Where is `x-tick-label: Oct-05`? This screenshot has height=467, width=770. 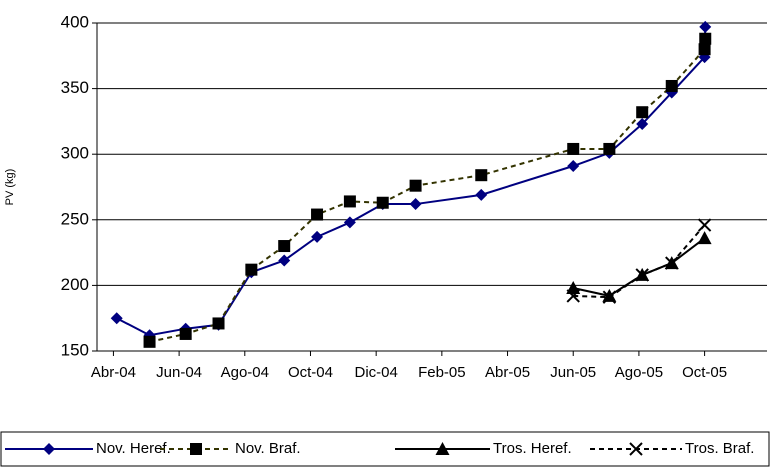
x-tick-label: Oct-05 is located at coordinates (704, 372).